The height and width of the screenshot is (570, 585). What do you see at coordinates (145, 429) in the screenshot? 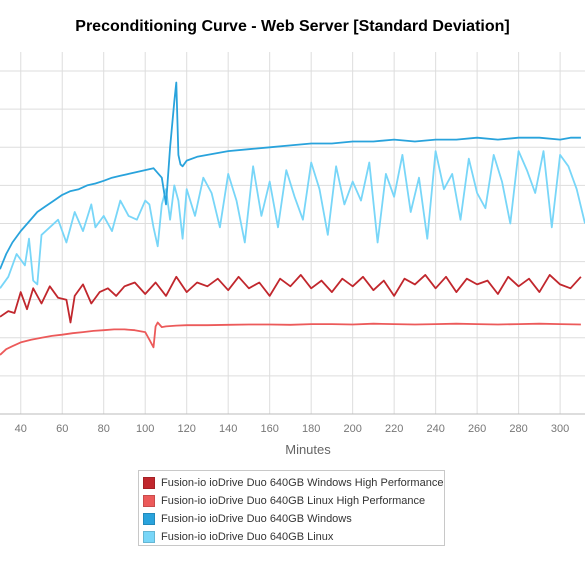
I see `x-tick-label: 100` at bounding box center [145, 429].